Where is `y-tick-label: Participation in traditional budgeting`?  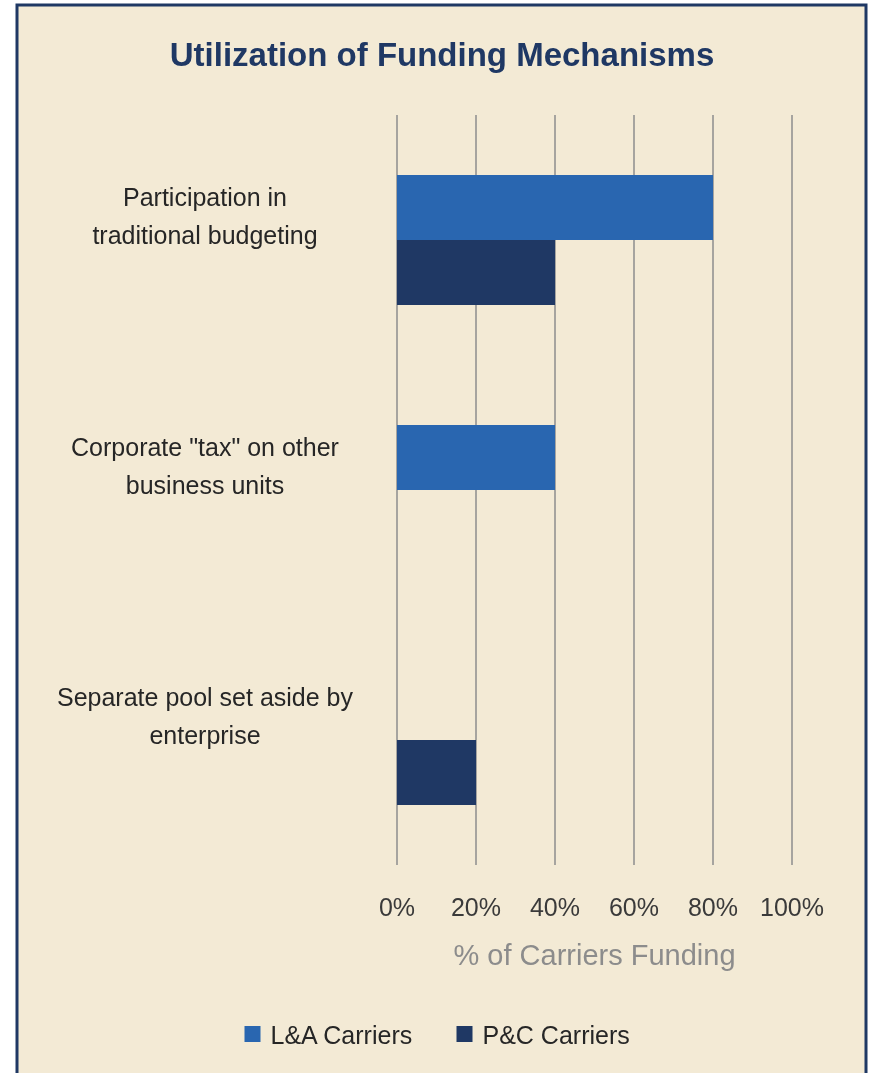
y-tick-label: Participation in traditional budgeting is located at coordinates (205, 216).